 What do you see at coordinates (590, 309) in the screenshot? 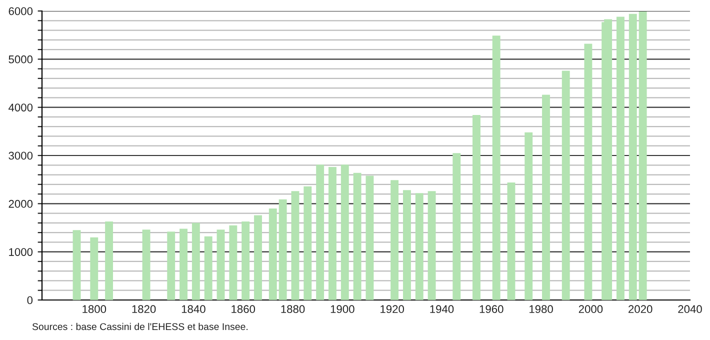
I see `x-tick-label: 2000` at bounding box center [590, 309].